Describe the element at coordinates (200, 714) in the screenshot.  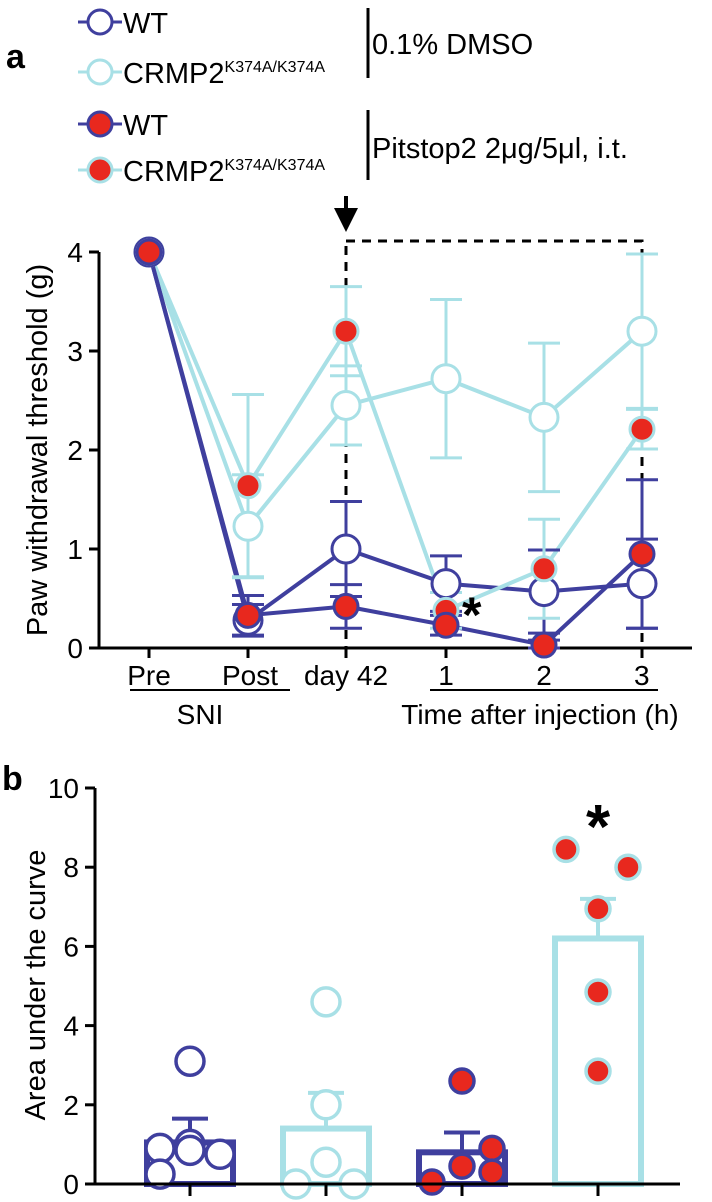
I see `panel-a-group-label-sni: SNI` at that location.